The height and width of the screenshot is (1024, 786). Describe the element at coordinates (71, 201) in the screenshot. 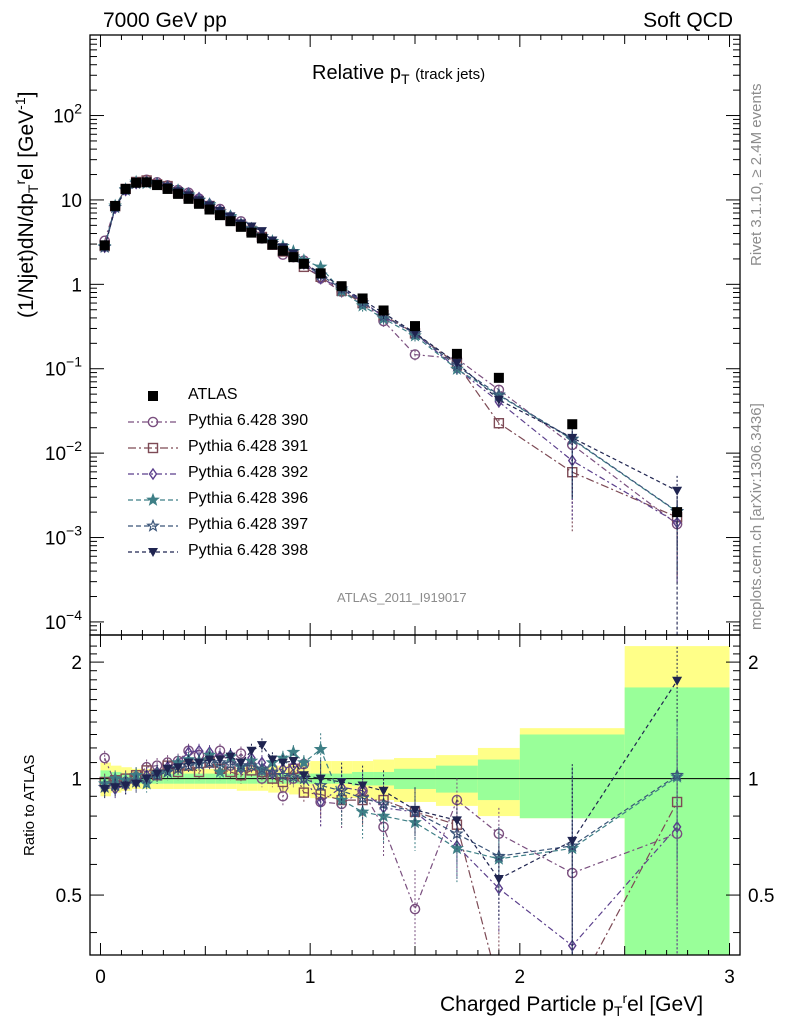

I see `y-tick-label: 10` at that location.